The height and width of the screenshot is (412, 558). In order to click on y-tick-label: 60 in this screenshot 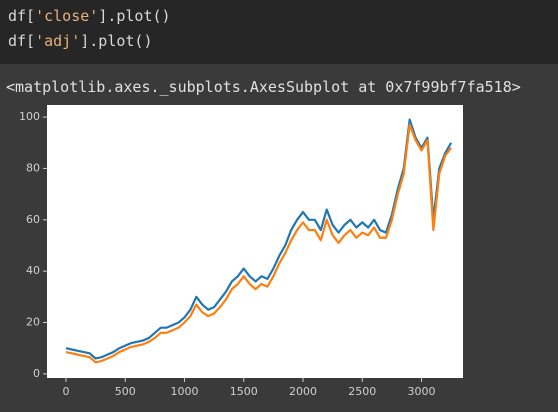, I will do `click(33, 219)`.